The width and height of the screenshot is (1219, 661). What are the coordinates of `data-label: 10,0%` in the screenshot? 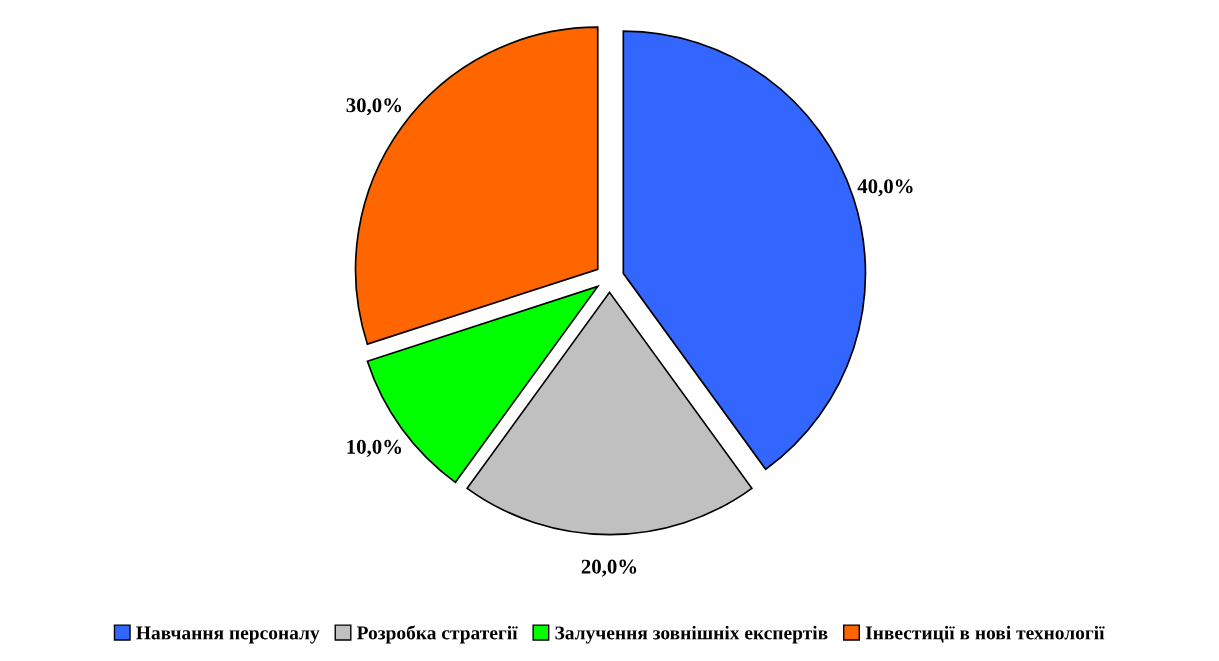 It's located at (374, 448).